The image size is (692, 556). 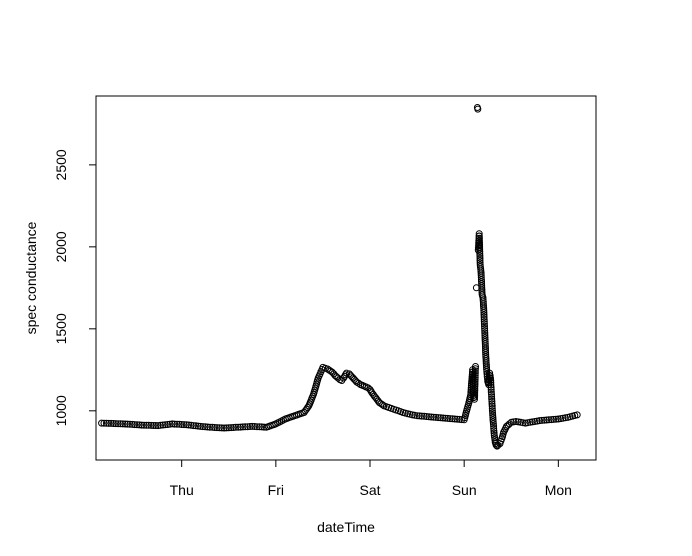 What do you see at coordinates (31, 277) in the screenshot?
I see `y-axis-title: spec conductance` at bounding box center [31, 277].